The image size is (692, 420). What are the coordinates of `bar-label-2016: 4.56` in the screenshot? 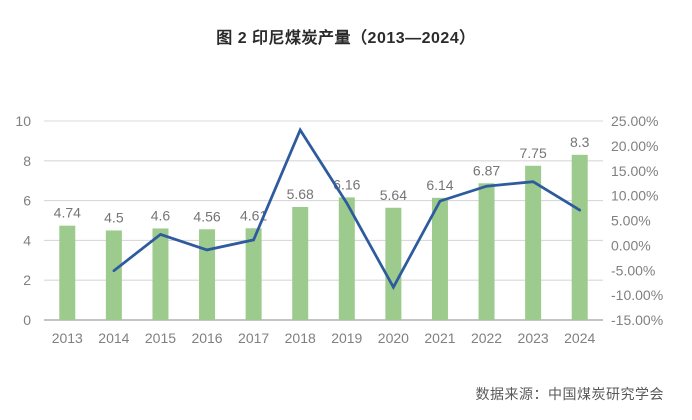 It's located at (206, 216).